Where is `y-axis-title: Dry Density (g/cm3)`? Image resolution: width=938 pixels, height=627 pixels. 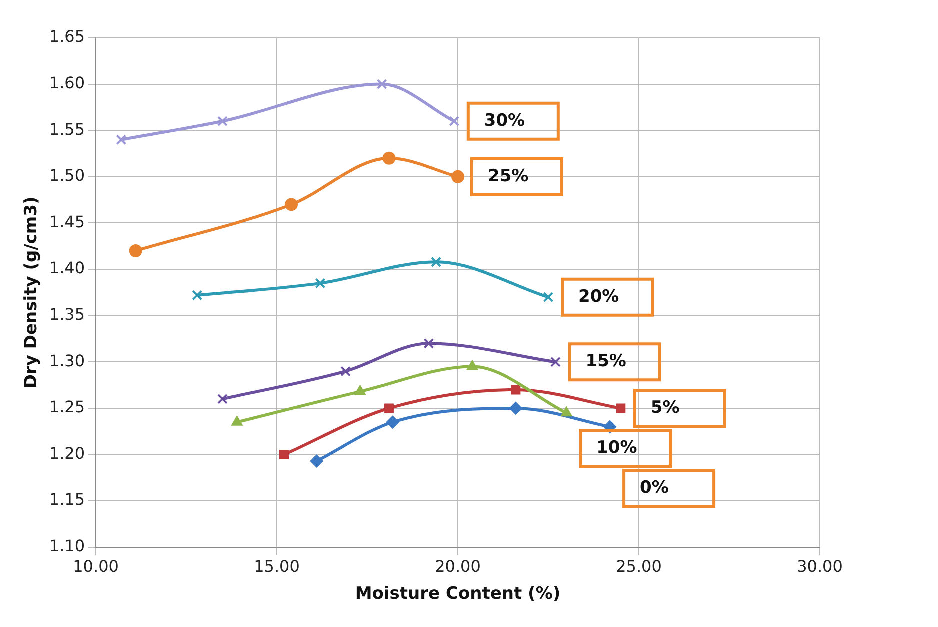
y-axis-title: Dry Density (g/cm3) is located at coordinates (32, 292).